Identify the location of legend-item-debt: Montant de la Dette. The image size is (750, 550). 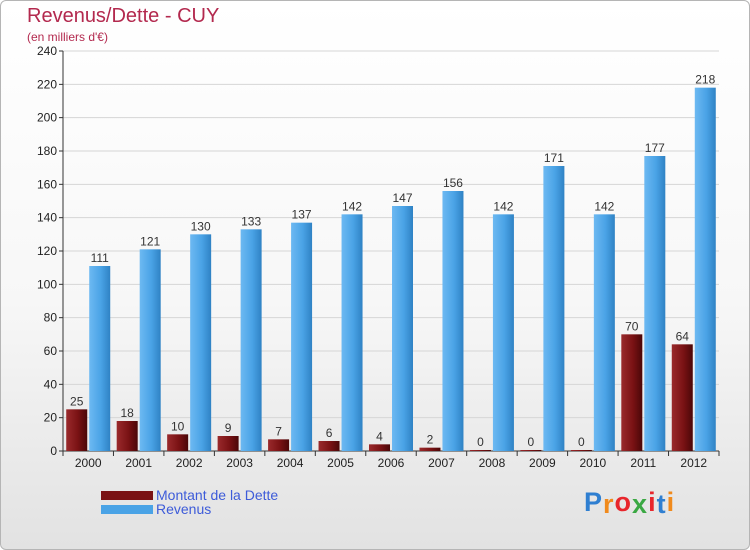
(189, 495).